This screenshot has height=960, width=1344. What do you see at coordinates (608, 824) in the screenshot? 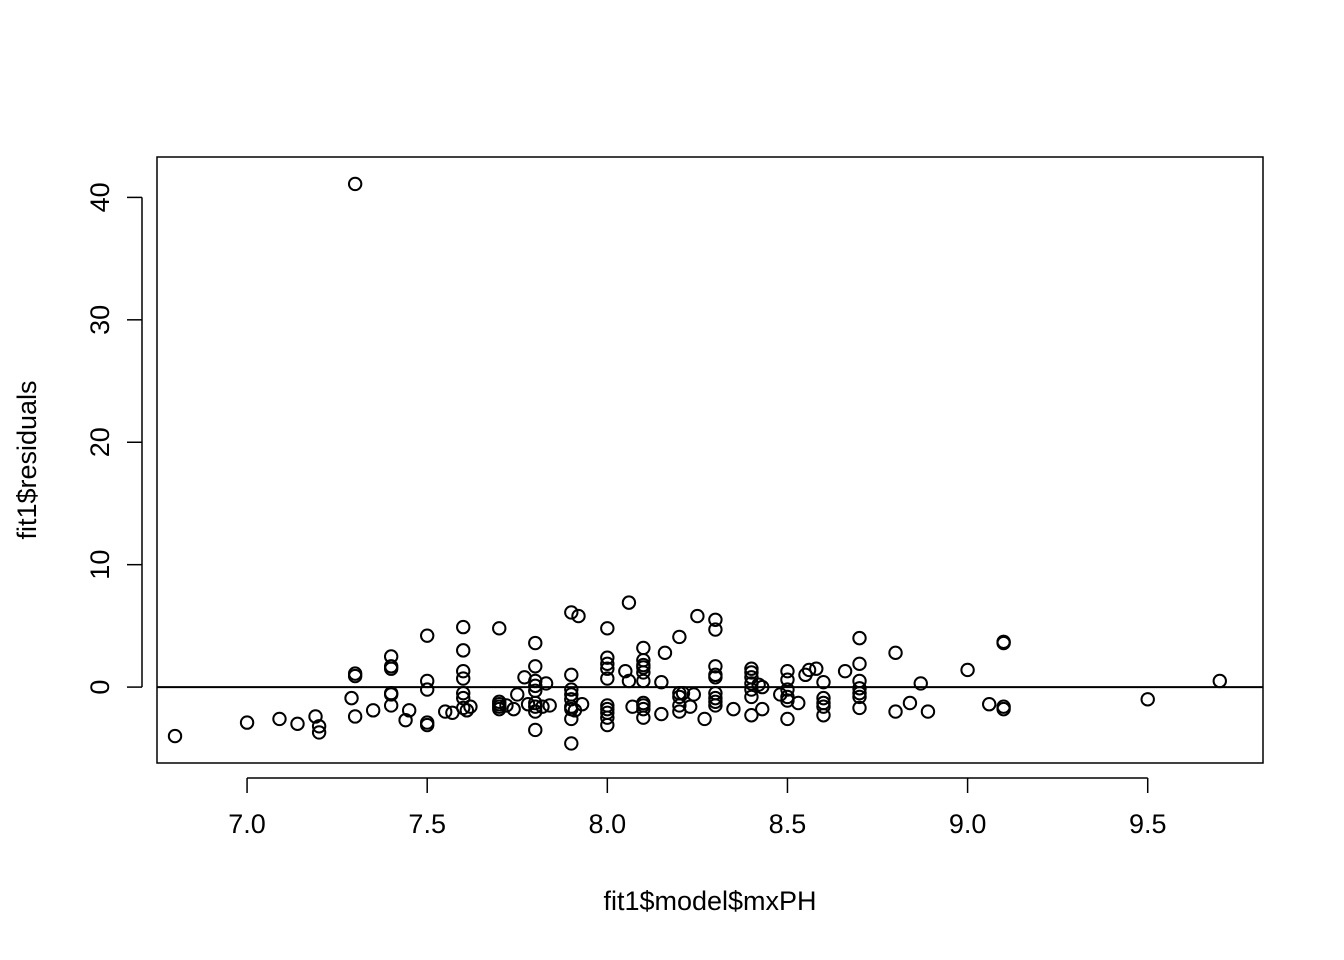
I see `x-tick-label: 8.0` at bounding box center [608, 824].